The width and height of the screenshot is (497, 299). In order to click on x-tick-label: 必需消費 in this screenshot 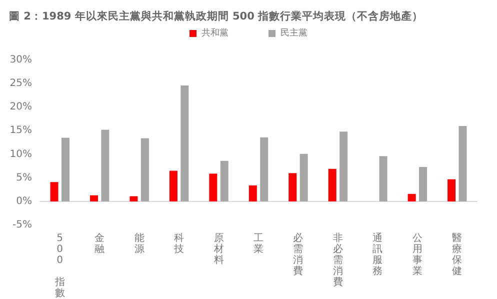, I will do `click(298, 254)`.